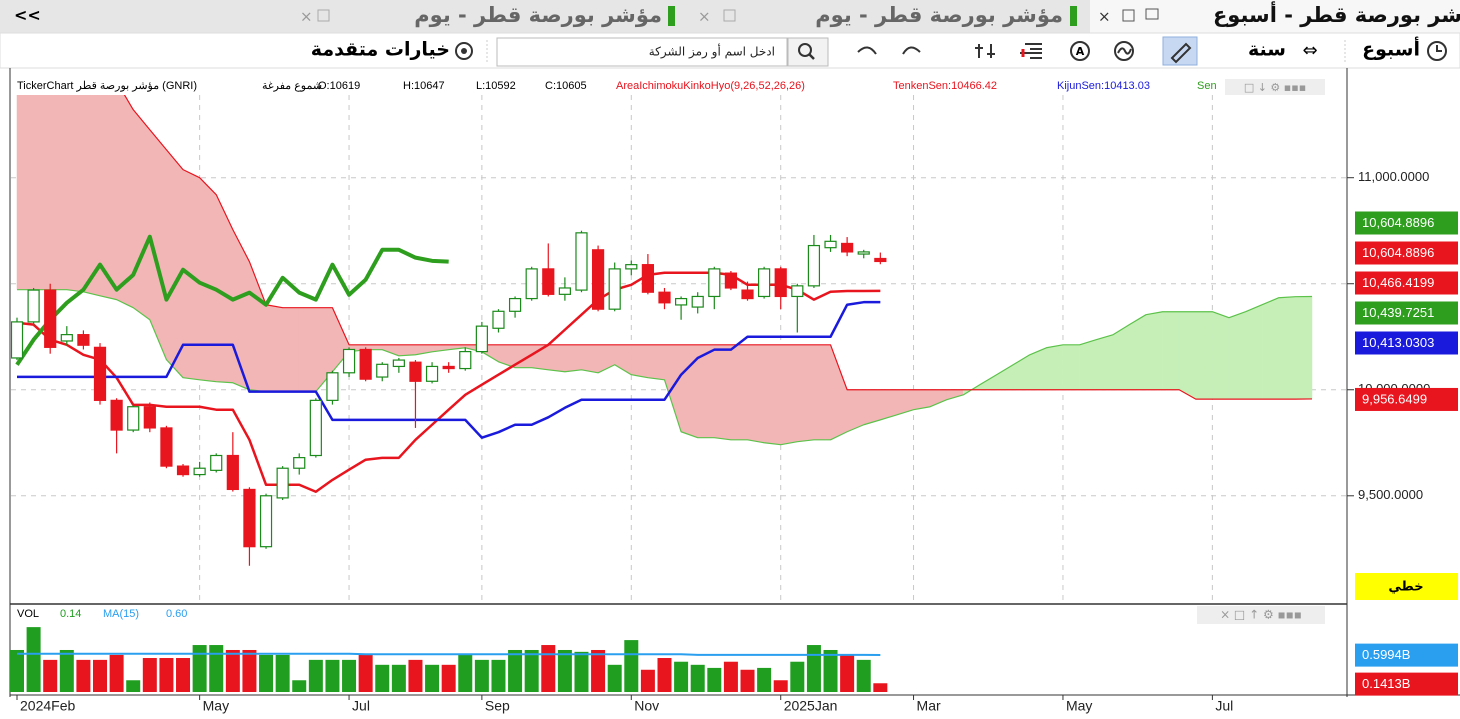 This screenshot has width=1460, height=719. Describe the element at coordinates (1181, 53) in the screenshot. I see `pencil-icon` at that location.